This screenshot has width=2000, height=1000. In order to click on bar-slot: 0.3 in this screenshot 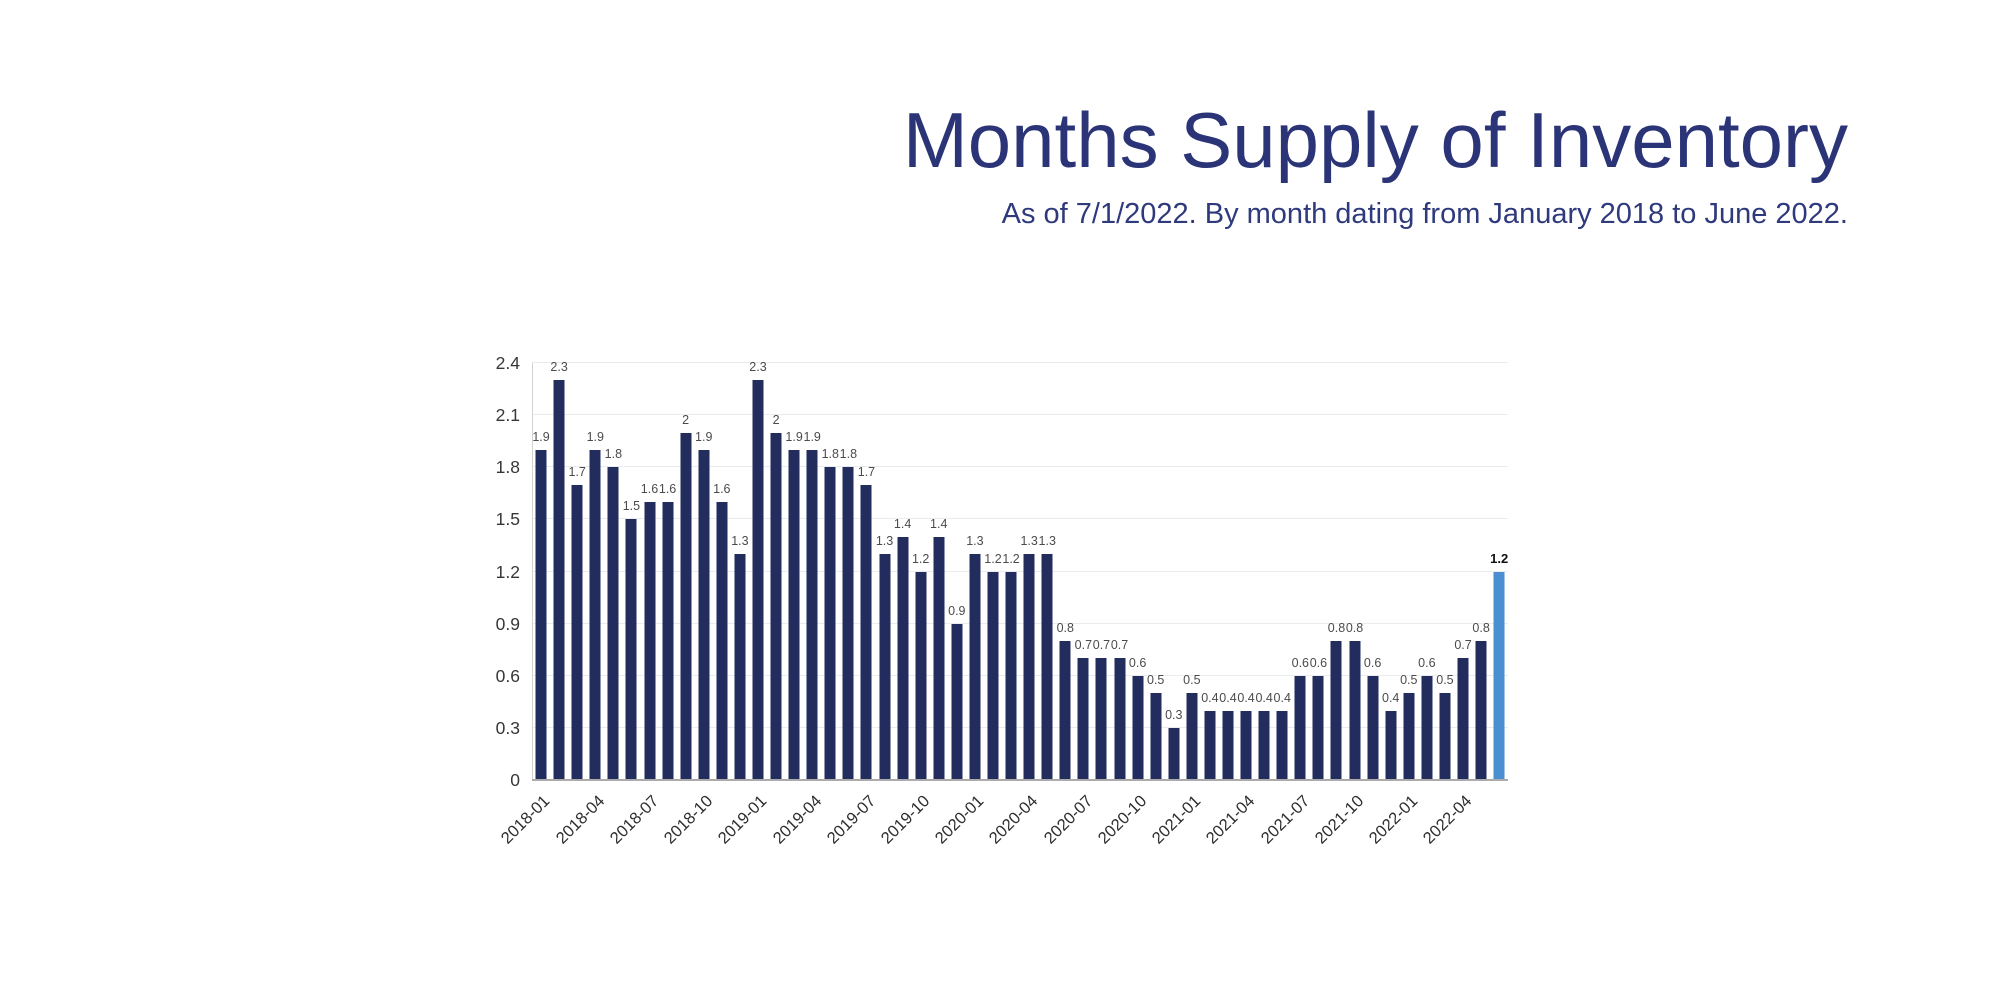, I will do `click(1174, 571)`.